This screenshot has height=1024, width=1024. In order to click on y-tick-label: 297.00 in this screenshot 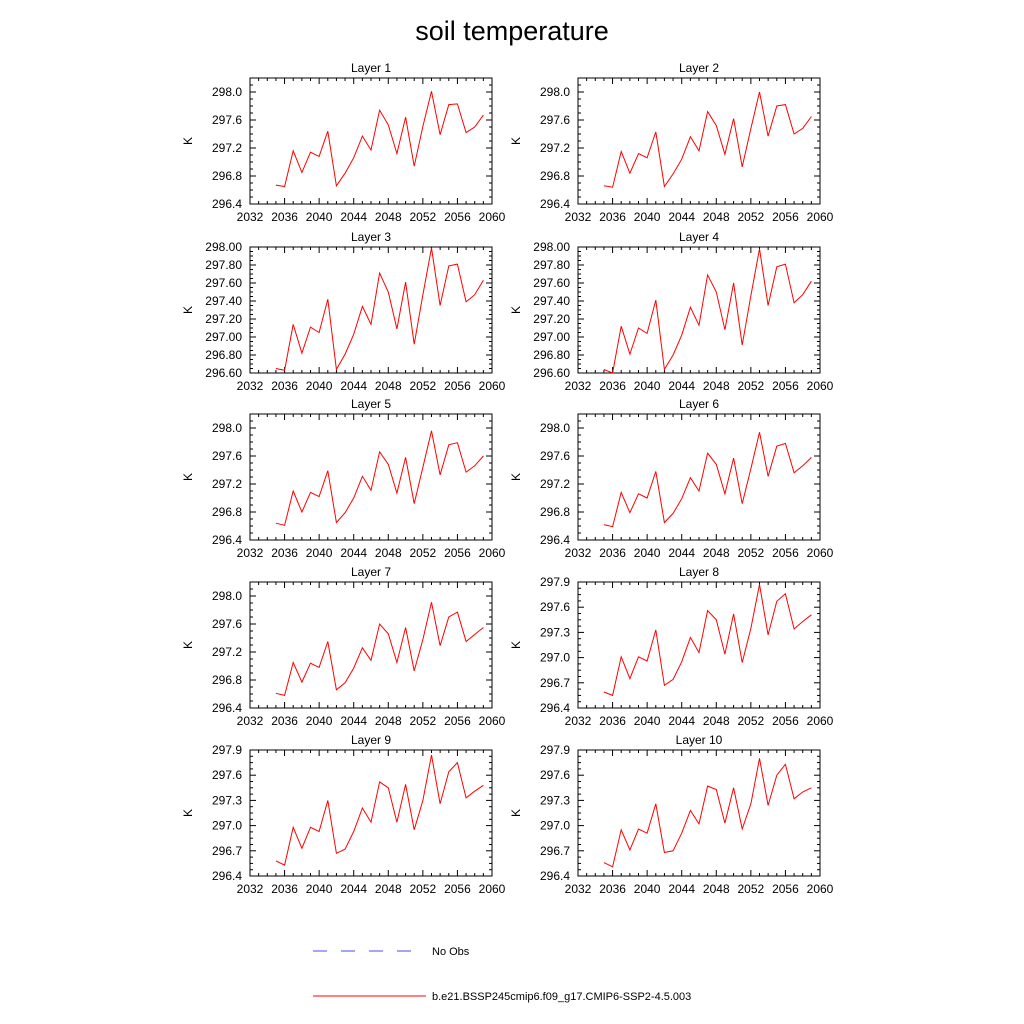, I will do `click(223, 337)`.